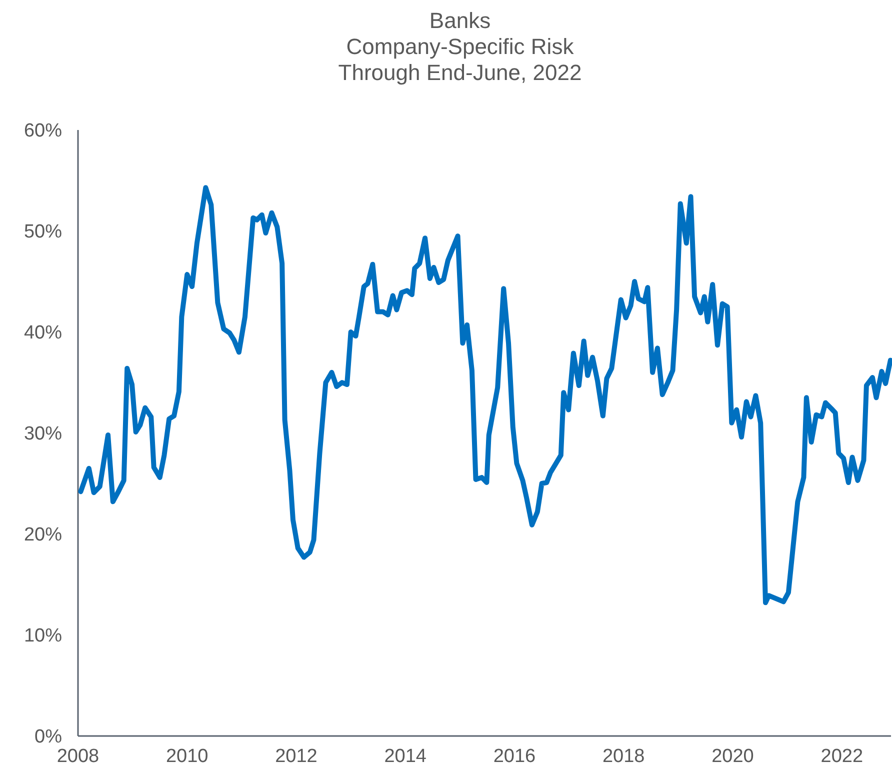 The image size is (892, 774). I want to click on chart-title: Banks Company-Specific Risk Through End-June, 2022, so click(460, 46).